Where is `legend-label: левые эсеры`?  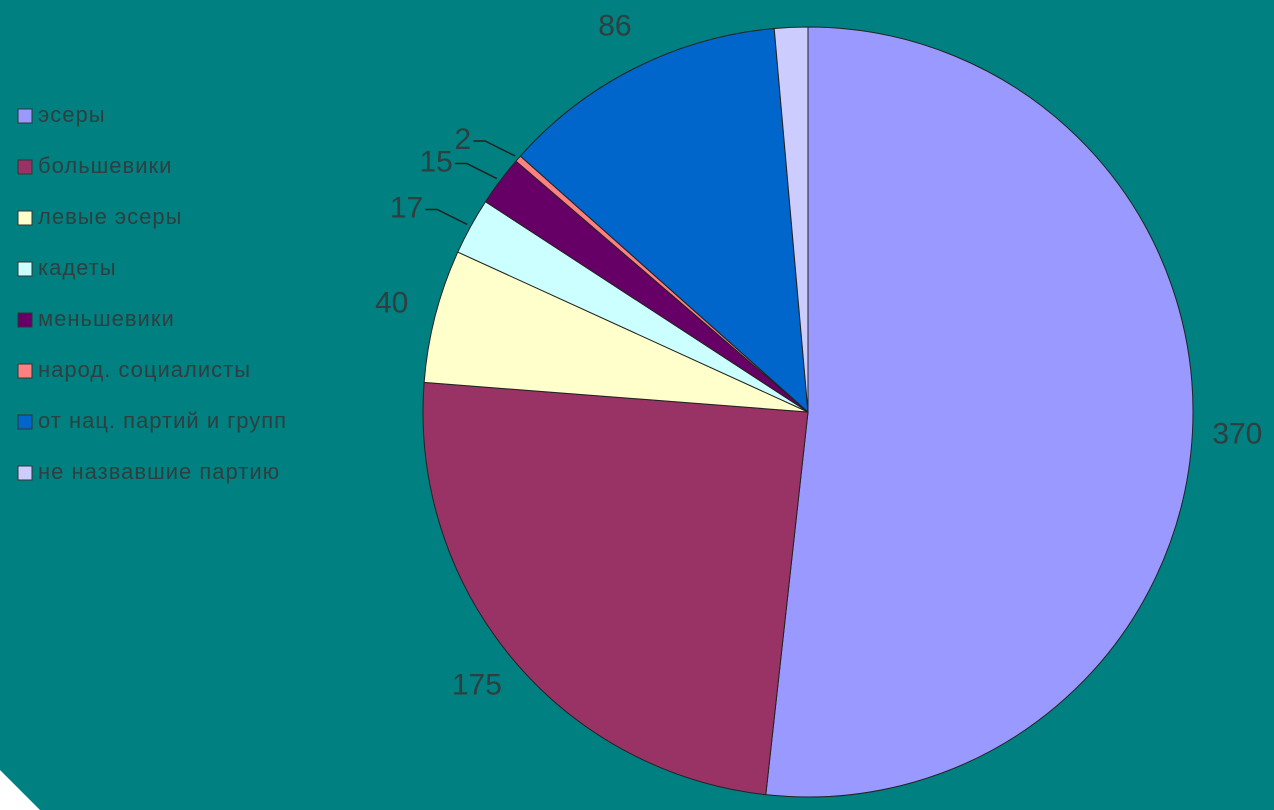
legend-label: левые эсеры is located at coordinates (110, 216).